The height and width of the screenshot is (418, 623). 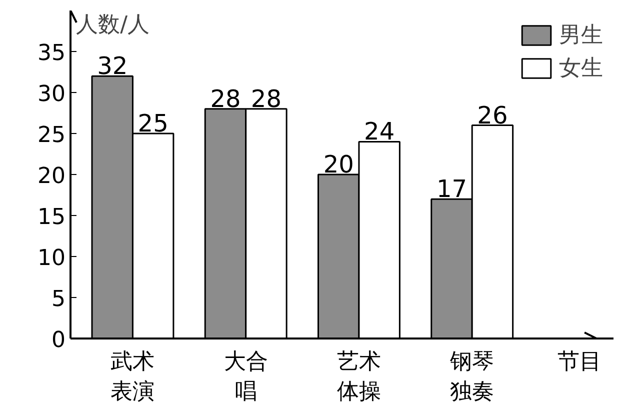 What do you see at coordinates (52, 94) in the screenshot?
I see `y-tick-label: 30` at bounding box center [52, 94].